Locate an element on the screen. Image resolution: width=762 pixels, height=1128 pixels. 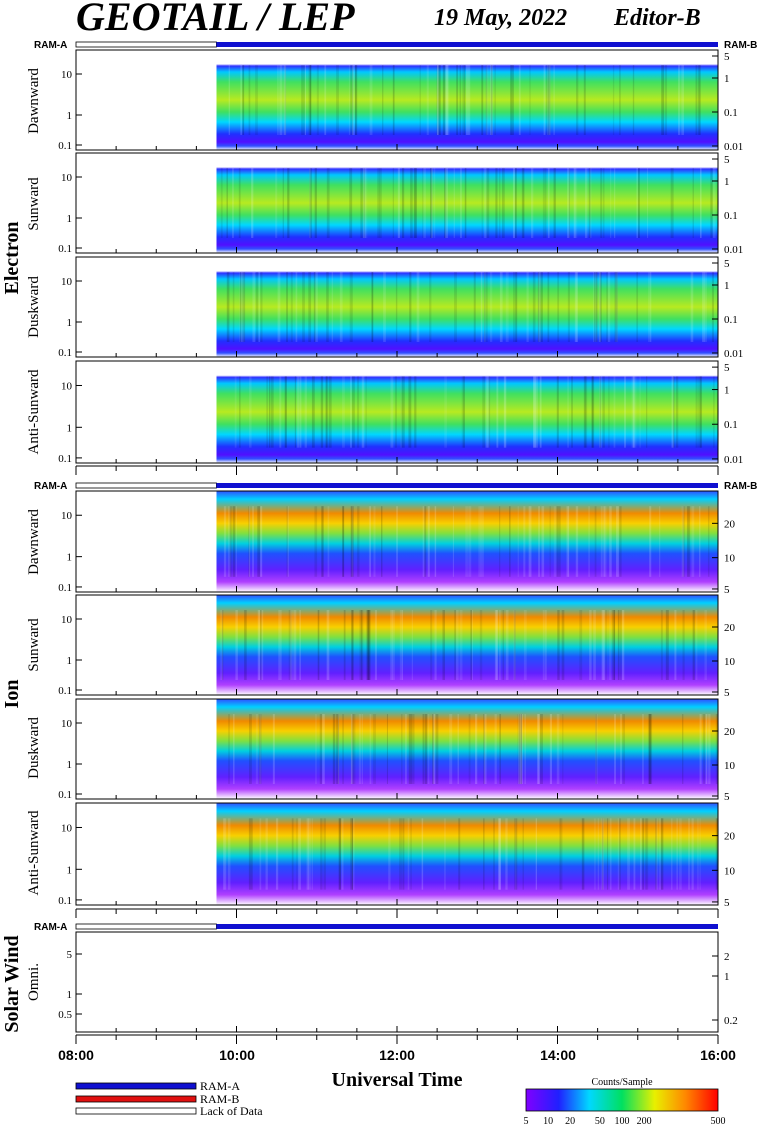
spectrogram-image is located at coordinates (467, 645).